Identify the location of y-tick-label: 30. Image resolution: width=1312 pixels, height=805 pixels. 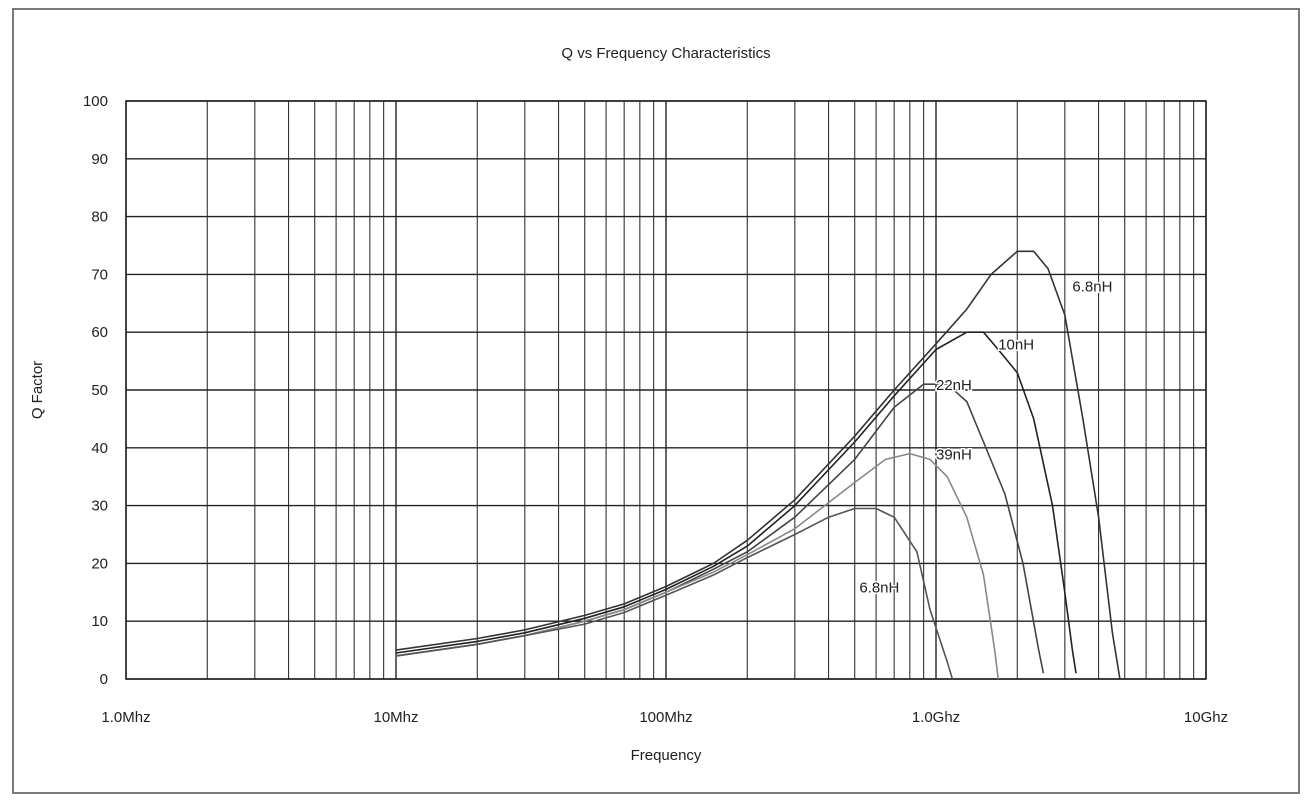
(99, 506).